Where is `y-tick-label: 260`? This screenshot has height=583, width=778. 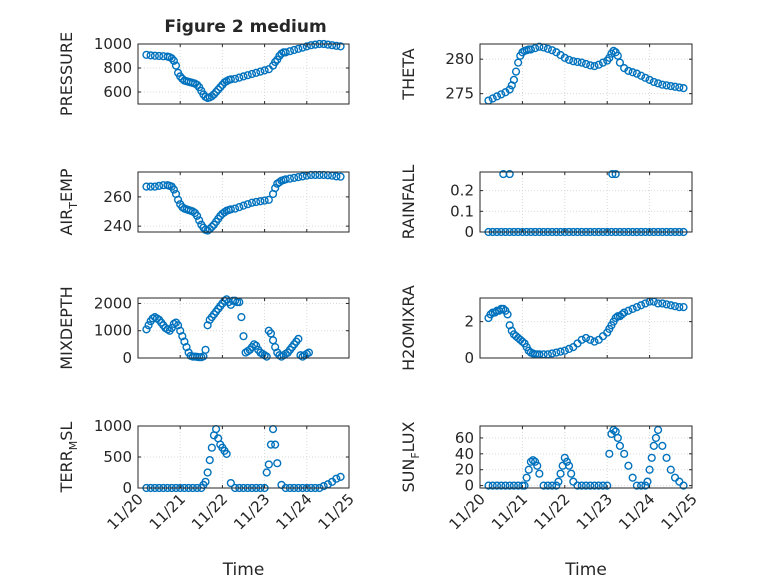
y-tick-label: 260 is located at coordinates (117, 197).